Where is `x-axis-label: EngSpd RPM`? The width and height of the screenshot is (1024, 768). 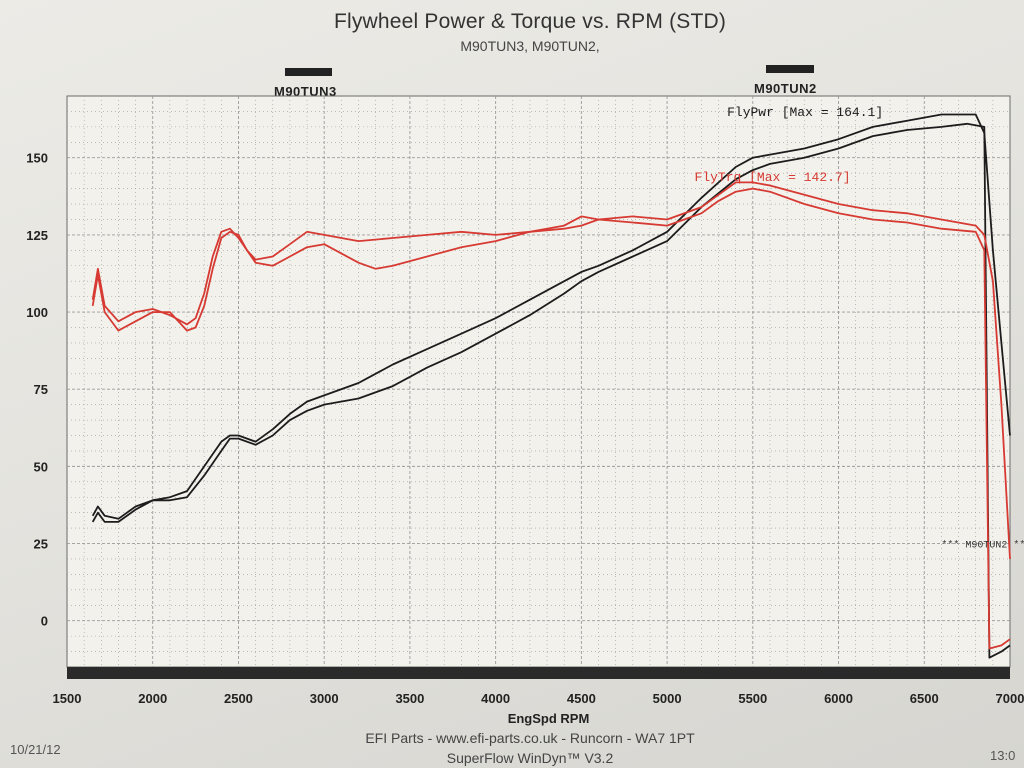
x-axis-label: EngSpd RPM is located at coordinates (549, 718).